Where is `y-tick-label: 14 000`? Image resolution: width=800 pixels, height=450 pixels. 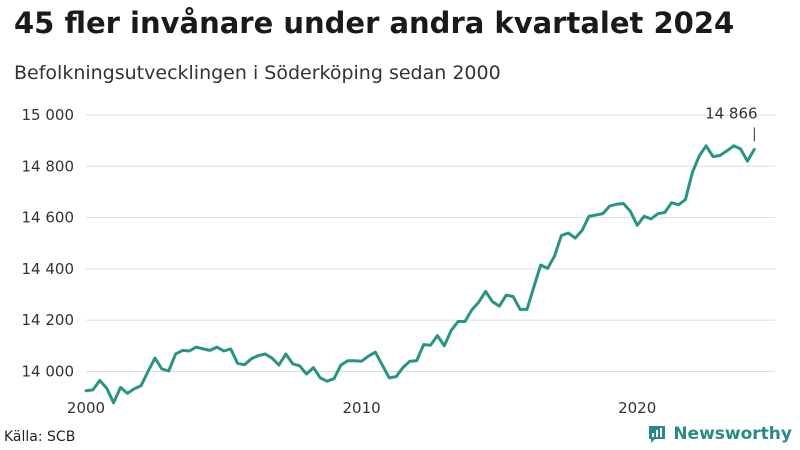 y-tick-label: 14 000 is located at coordinates (48, 371).